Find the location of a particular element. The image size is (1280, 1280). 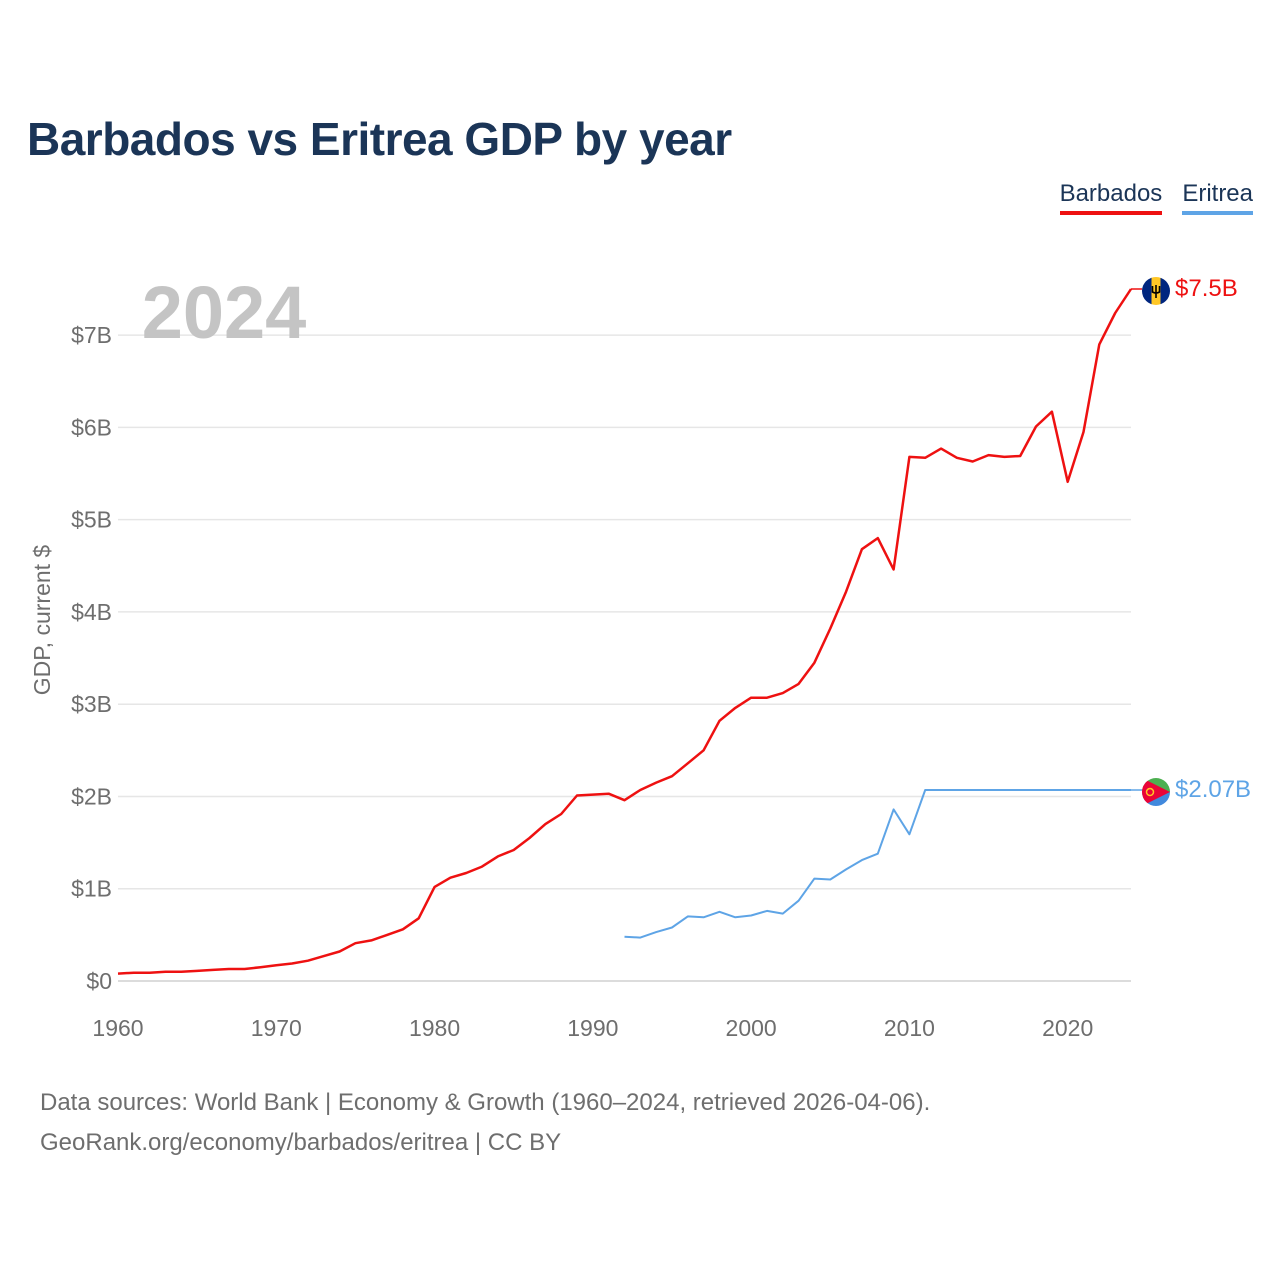

y-tick-label: $0 is located at coordinates (99, 981).